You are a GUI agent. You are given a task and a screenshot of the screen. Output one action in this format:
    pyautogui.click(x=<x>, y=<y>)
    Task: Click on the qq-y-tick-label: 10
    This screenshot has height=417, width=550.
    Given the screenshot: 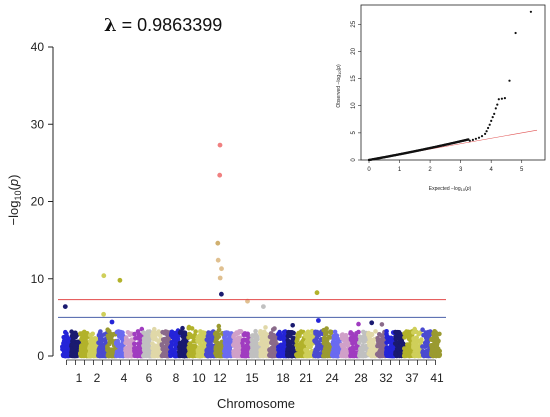 What is the action you would take?
    pyautogui.click(x=354, y=105)
    